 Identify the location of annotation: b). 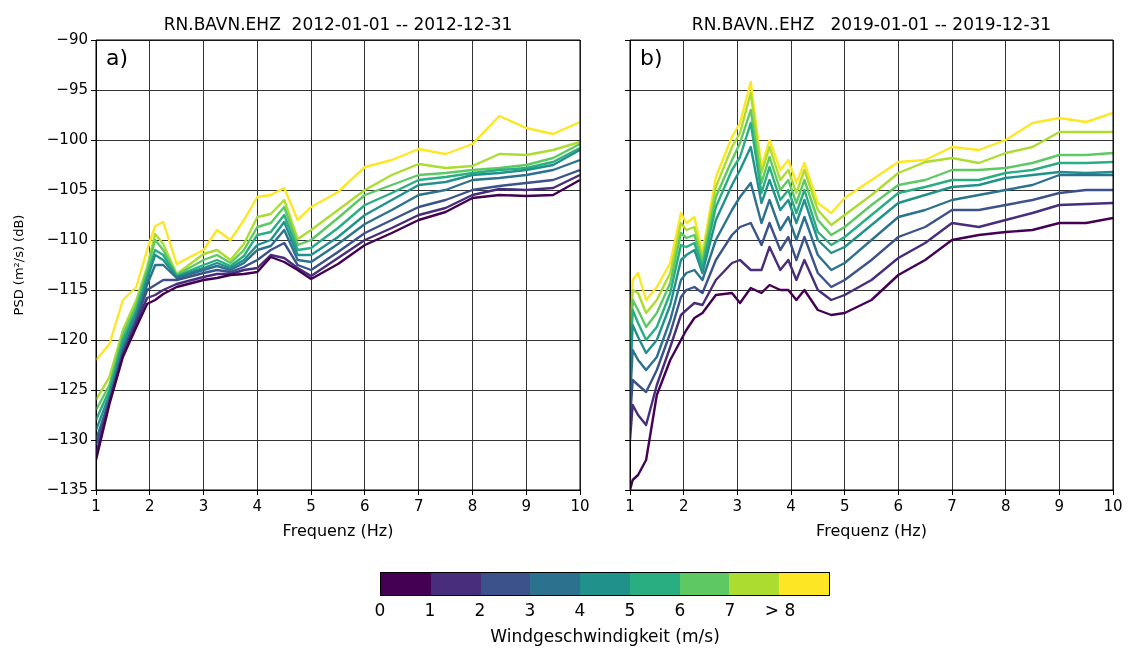
(651, 57).